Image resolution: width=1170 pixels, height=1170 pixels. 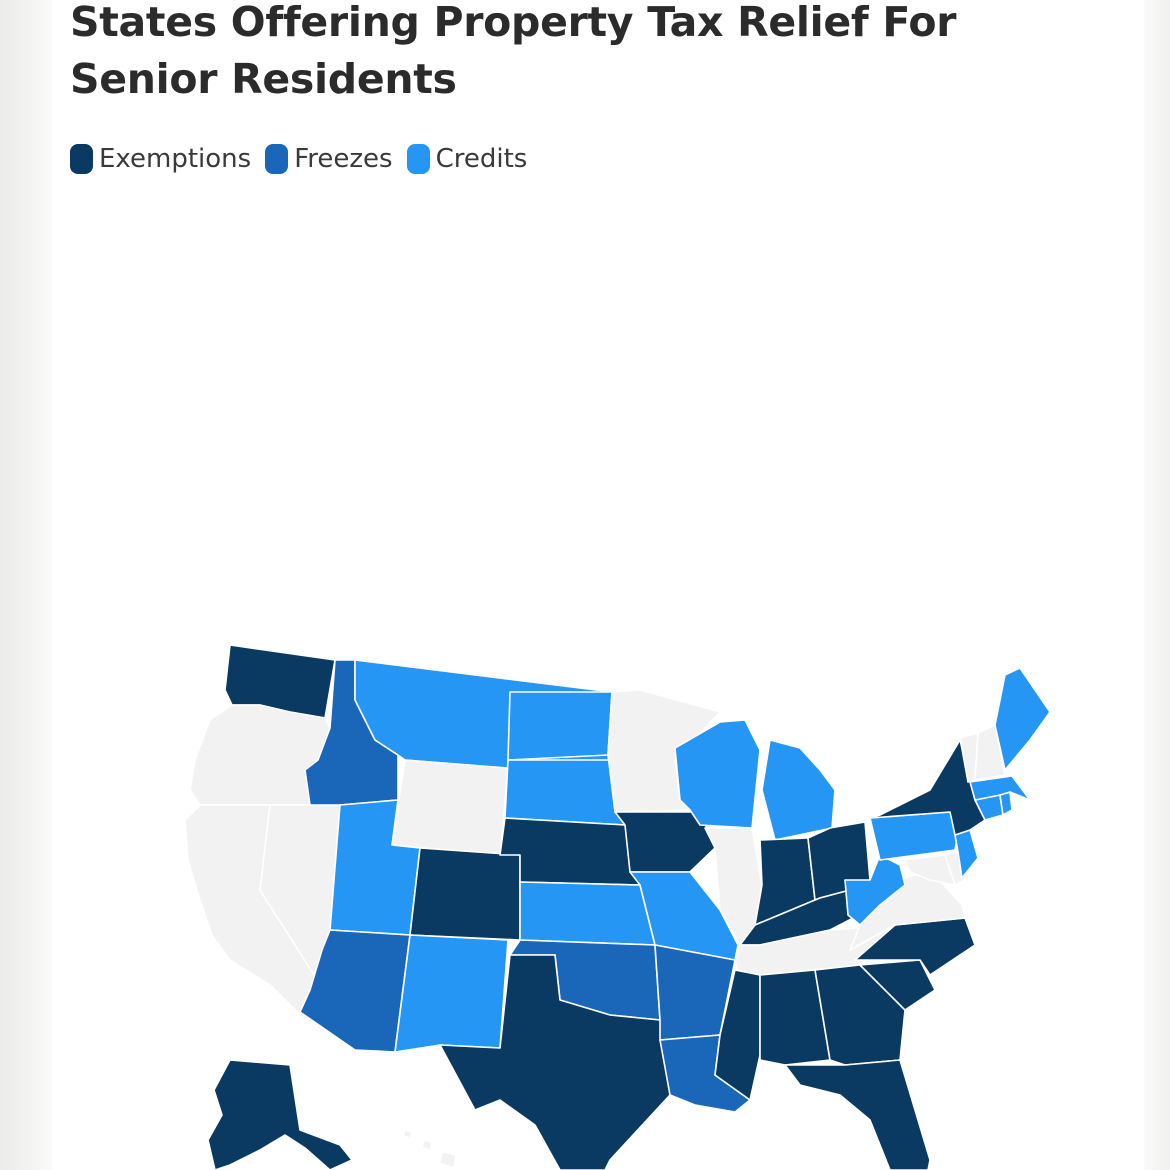 What do you see at coordinates (81, 159) in the screenshot?
I see `legend-swatch-exemptions` at bounding box center [81, 159].